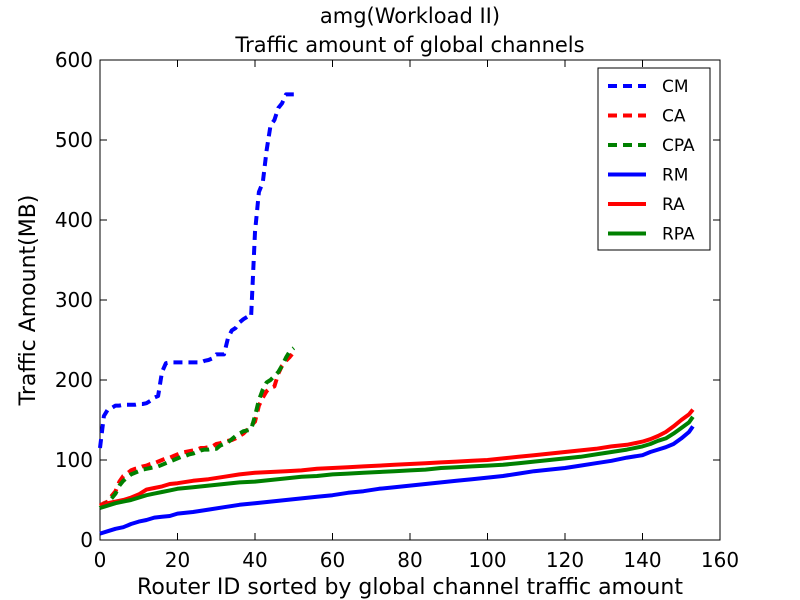 The width and height of the screenshot is (800, 600). I want to click on legend-box, so click(654, 159).